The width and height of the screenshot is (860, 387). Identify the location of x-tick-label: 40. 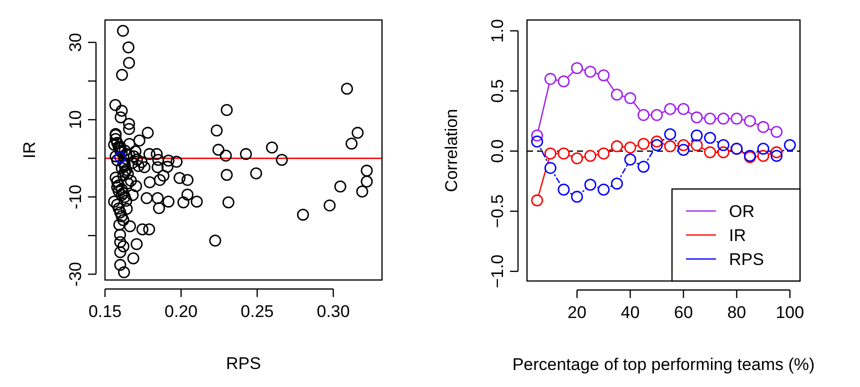
(630, 312).